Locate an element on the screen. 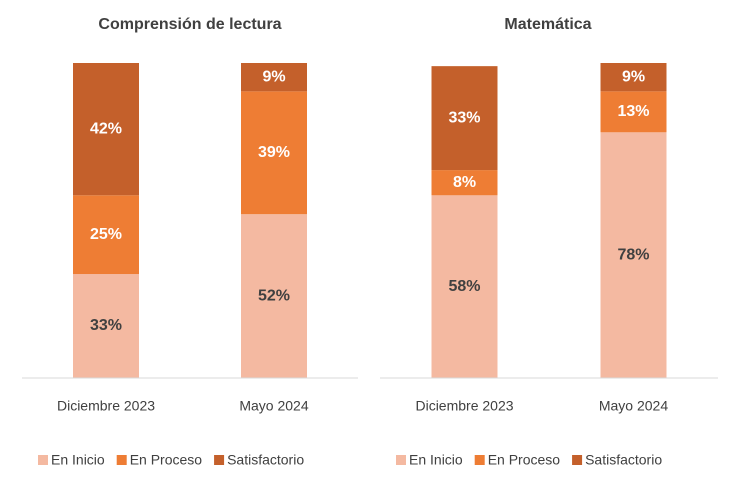 This screenshot has height=484, width=733. data-label: 58% is located at coordinates (464, 286).